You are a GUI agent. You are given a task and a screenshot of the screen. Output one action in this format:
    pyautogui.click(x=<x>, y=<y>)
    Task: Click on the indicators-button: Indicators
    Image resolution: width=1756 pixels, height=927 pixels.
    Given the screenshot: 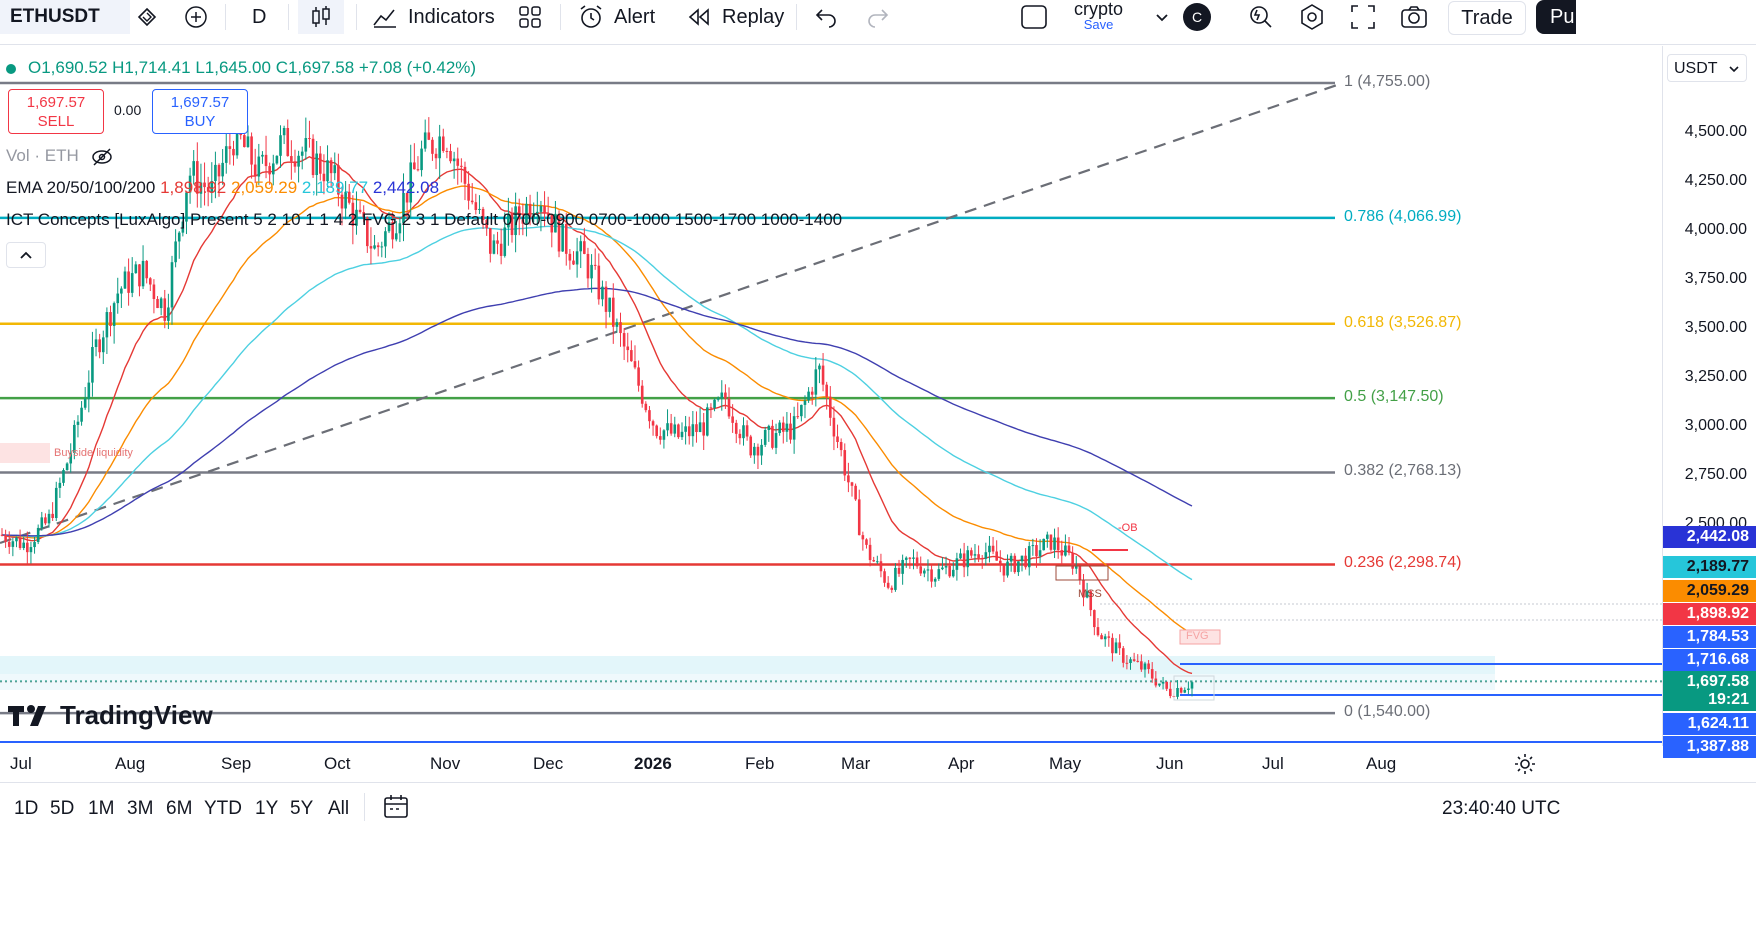 What is the action you would take?
    pyautogui.click(x=433, y=17)
    